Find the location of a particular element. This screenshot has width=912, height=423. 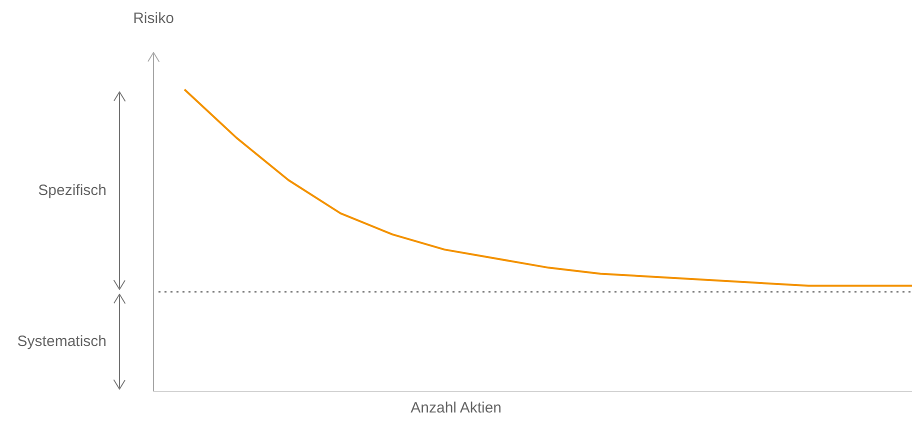

y-axis-title: Risiko is located at coordinates (153, 18).